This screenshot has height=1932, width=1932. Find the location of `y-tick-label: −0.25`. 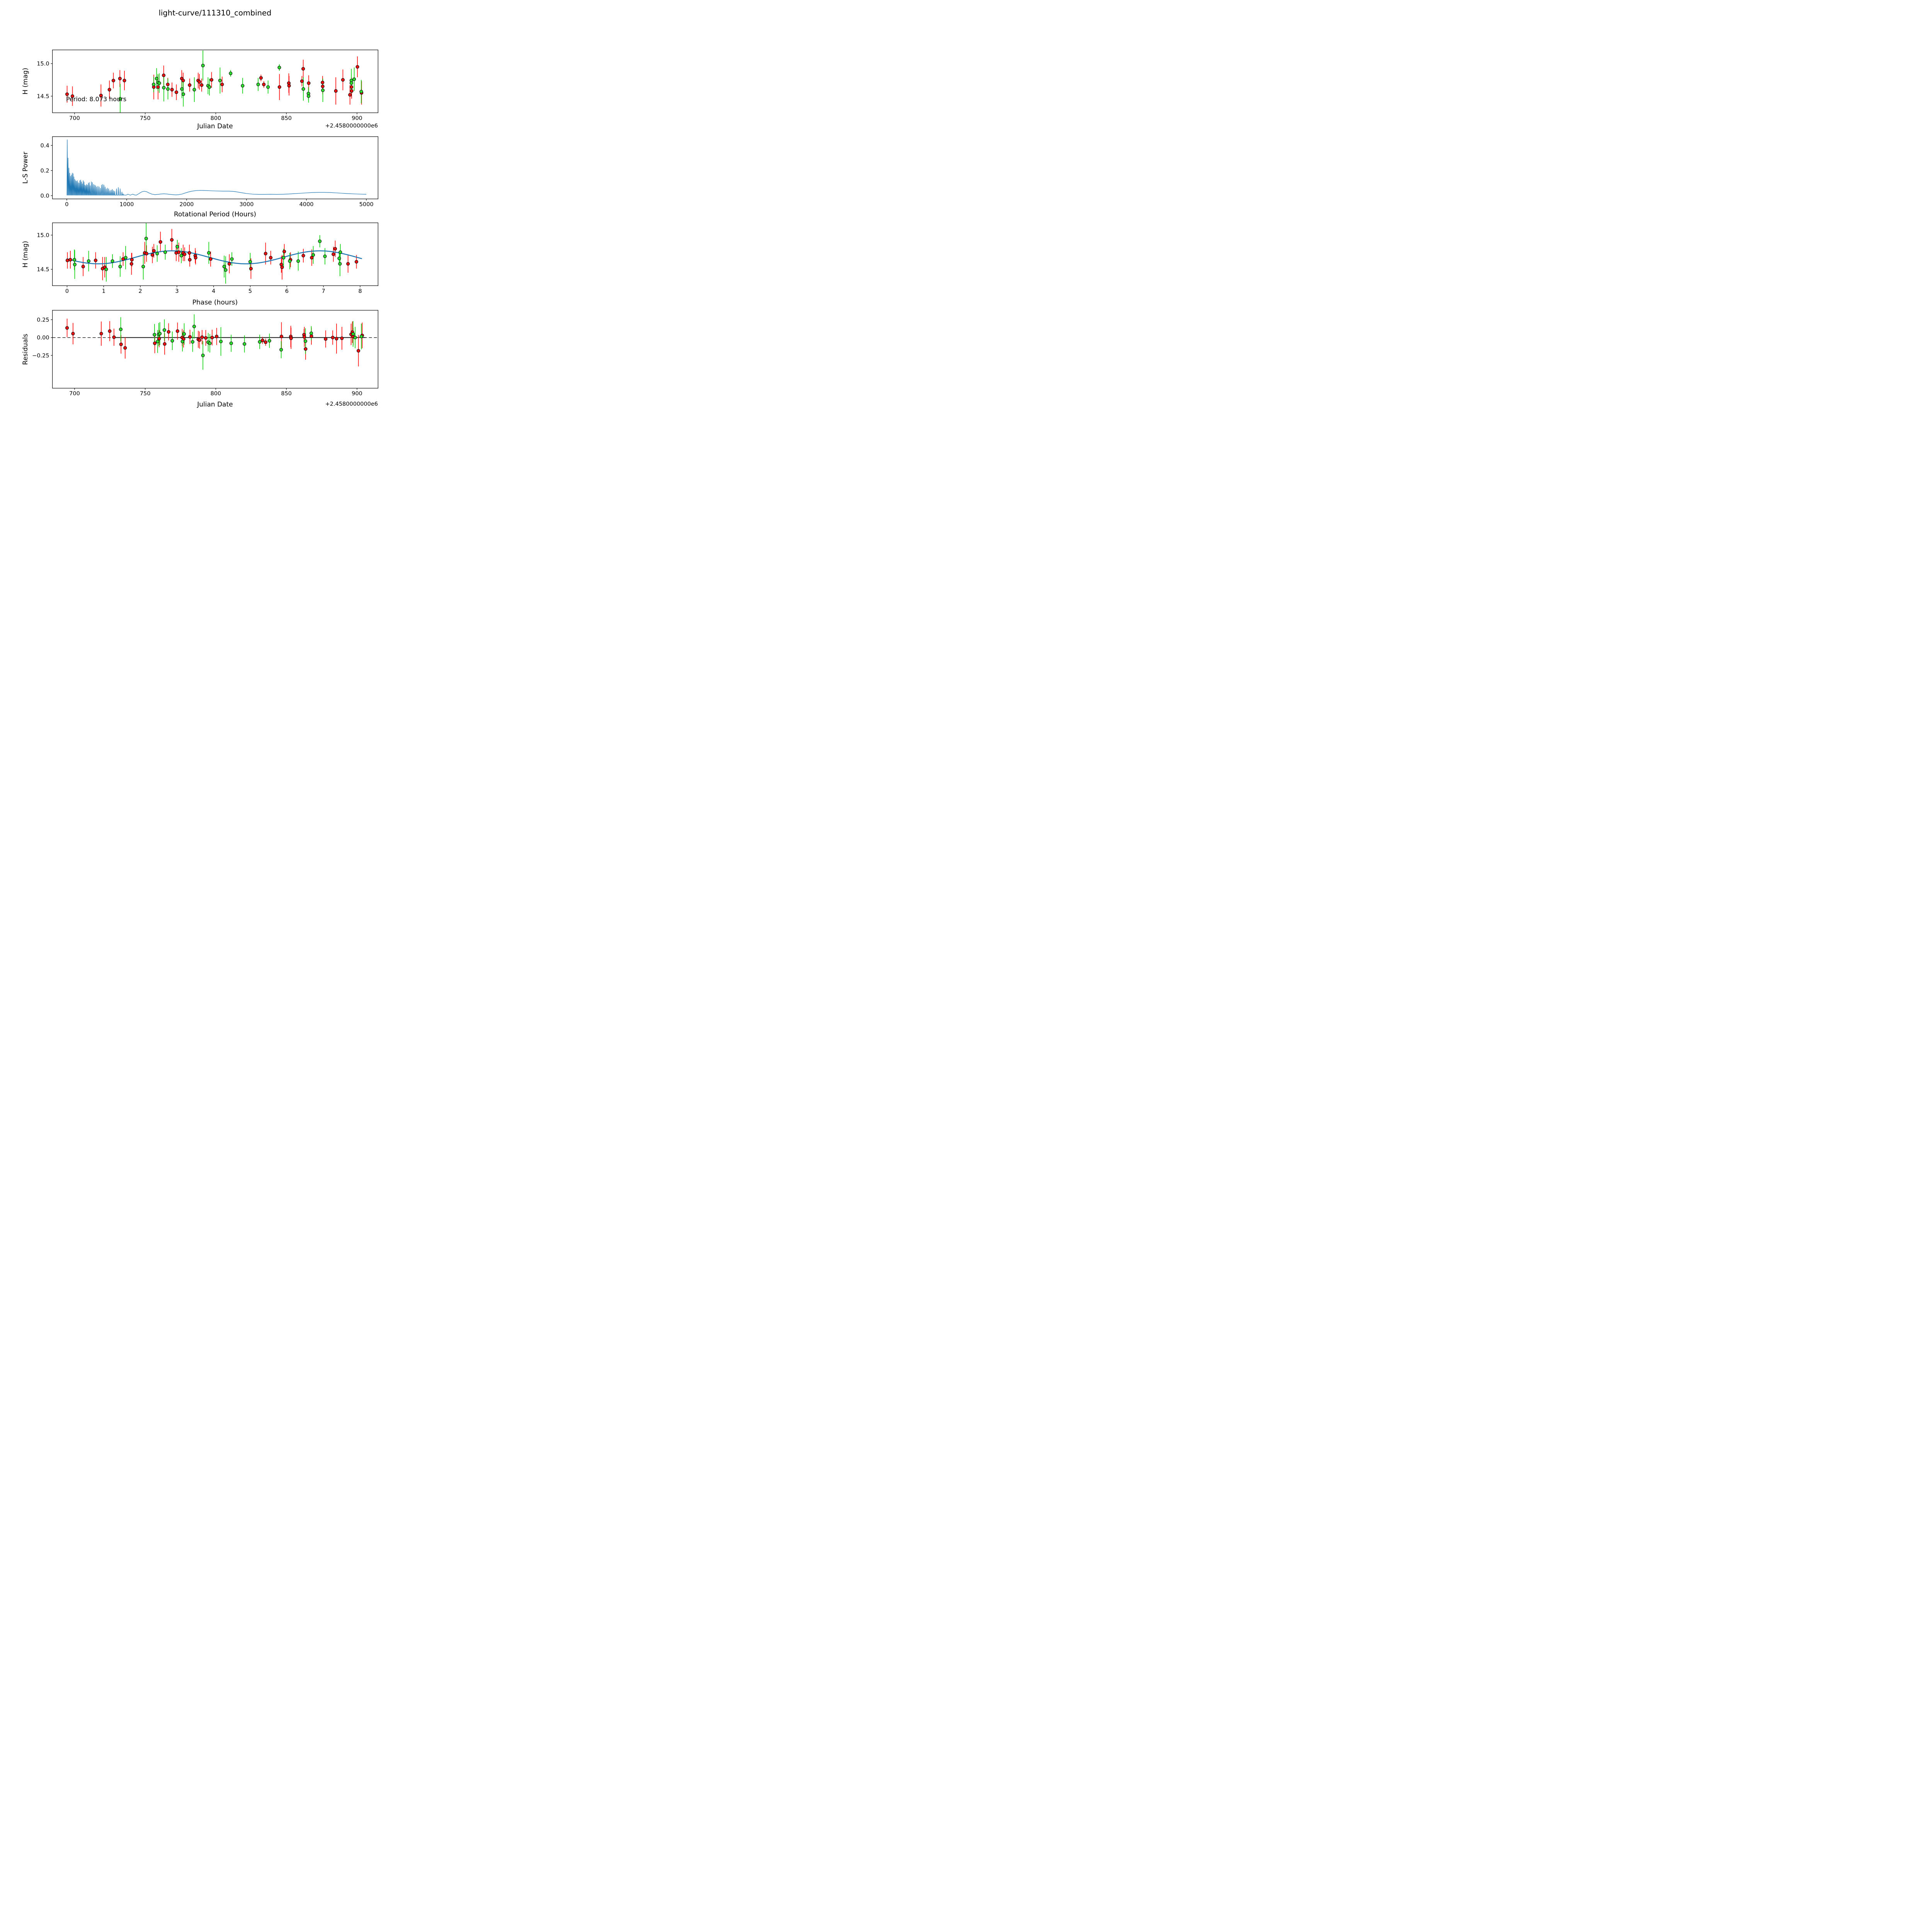

y-tick-label: −0.25 is located at coordinates (41, 356).